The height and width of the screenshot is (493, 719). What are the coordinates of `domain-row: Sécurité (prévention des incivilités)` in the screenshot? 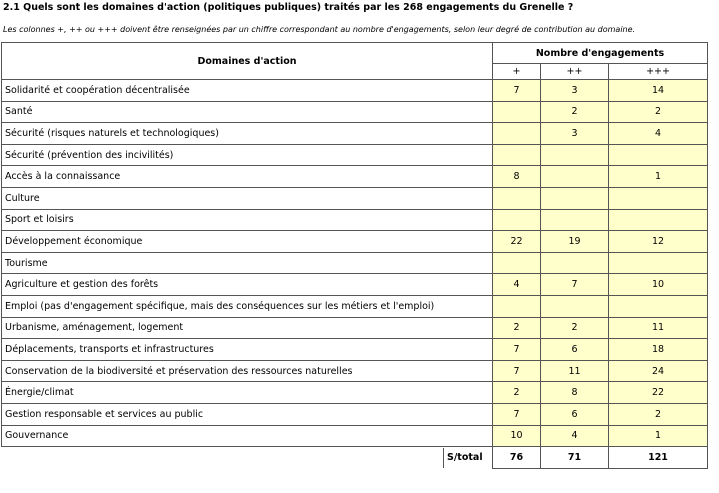 It's located at (355, 155).